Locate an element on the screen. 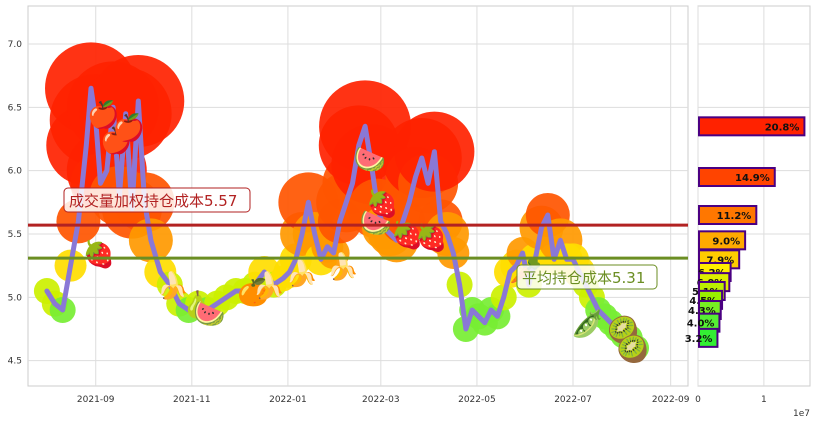 The image size is (816, 422). distribution-bar-label: 14.9% is located at coordinates (752, 178).